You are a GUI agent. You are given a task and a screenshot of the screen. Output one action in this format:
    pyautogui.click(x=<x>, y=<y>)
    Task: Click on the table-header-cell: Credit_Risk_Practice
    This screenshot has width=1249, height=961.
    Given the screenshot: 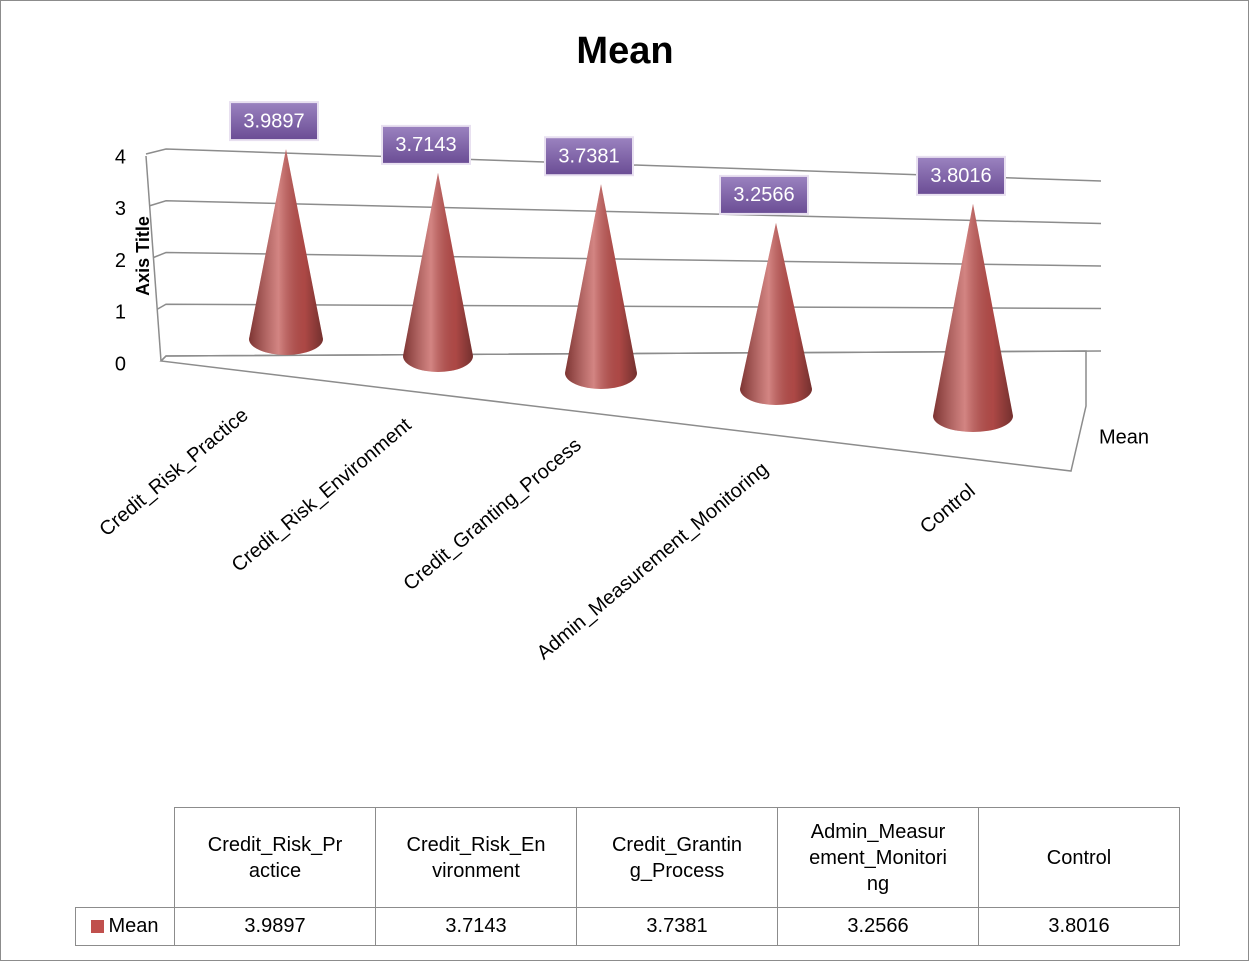 What is the action you would take?
    pyautogui.click(x=275, y=857)
    